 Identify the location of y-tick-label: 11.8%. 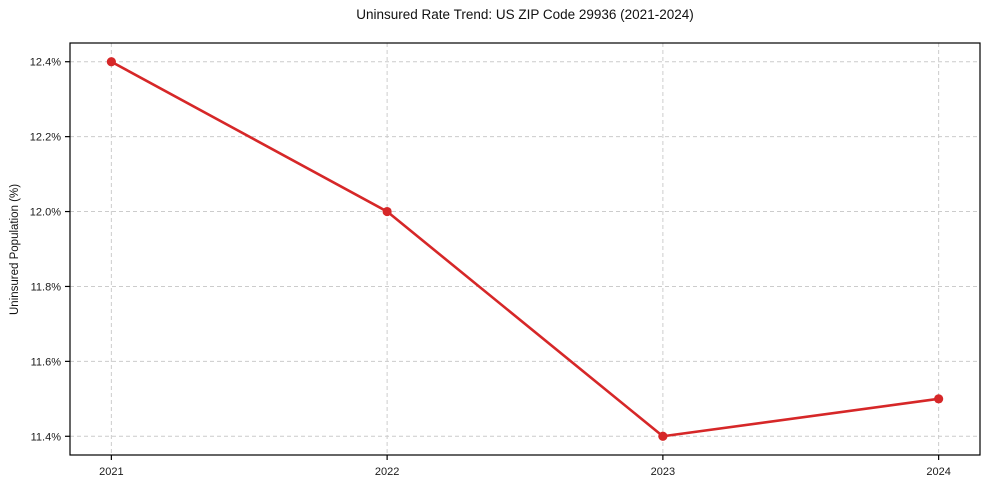
(46, 287).